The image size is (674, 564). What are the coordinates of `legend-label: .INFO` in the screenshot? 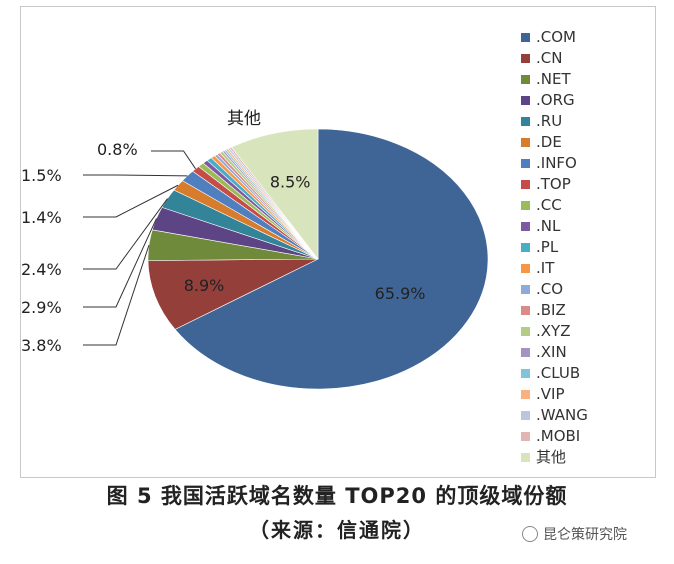 It's located at (556, 163).